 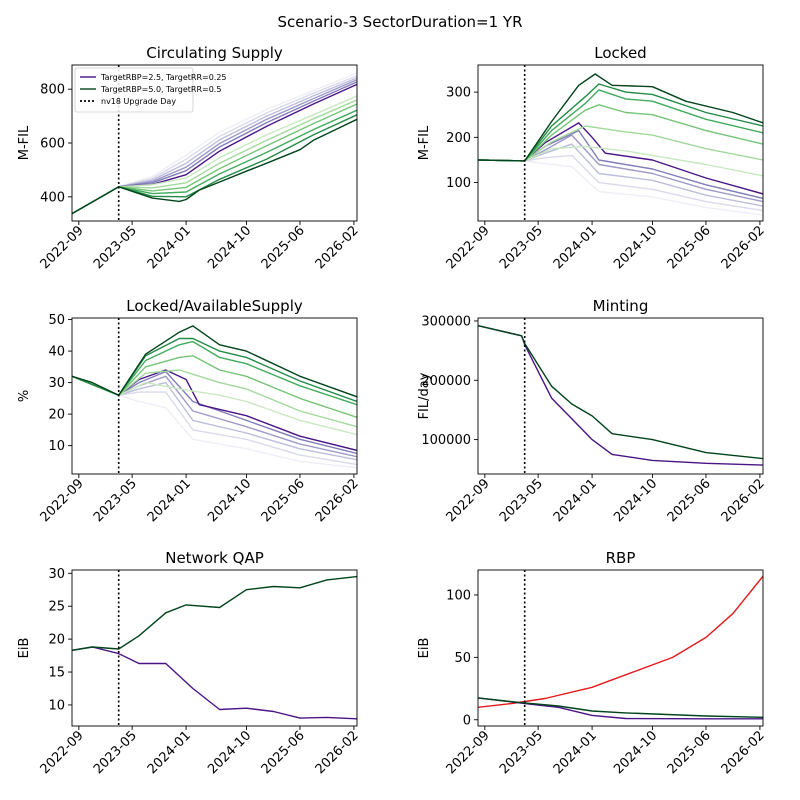 What do you see at coordinates (620, 53) in the screenshot?
I see `locked-title: Locked` at bounding box center [620, 53].